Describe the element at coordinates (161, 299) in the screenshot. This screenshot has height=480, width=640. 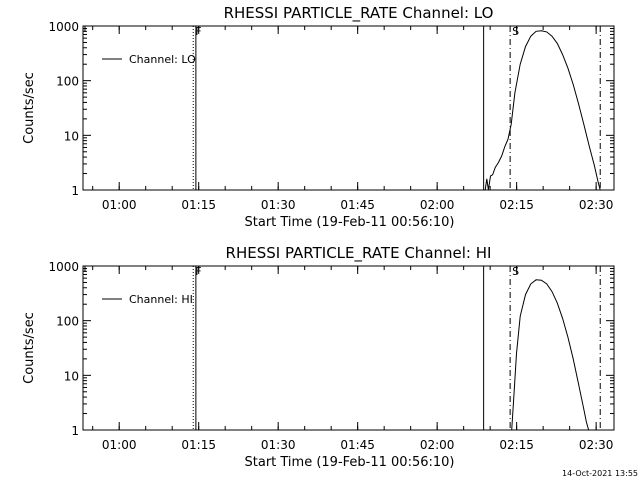
I see `legend-label: Channel: HI` at that location.